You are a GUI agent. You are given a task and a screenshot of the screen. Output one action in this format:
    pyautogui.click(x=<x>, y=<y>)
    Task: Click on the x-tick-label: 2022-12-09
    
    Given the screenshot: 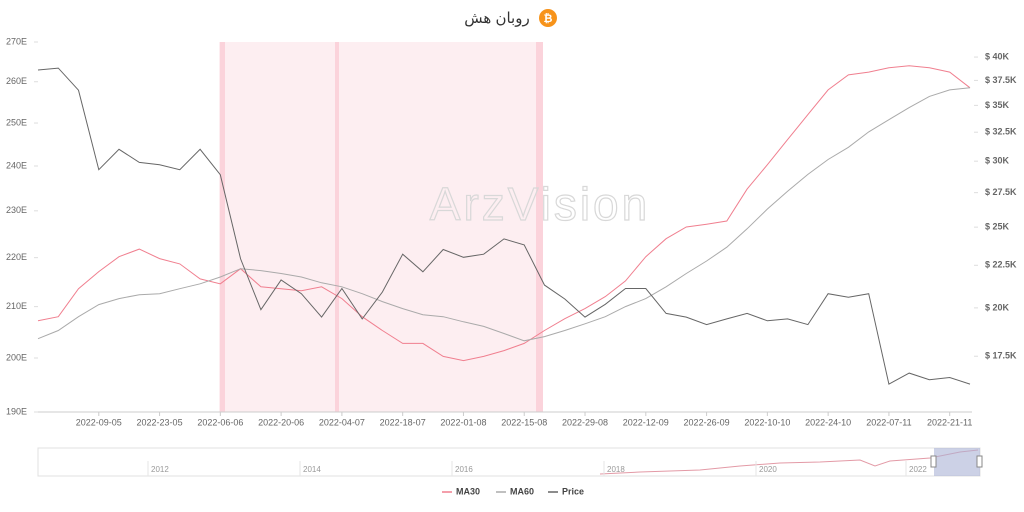 What is the action you would take?
    pyautogui.click(x=646, y=422)
    